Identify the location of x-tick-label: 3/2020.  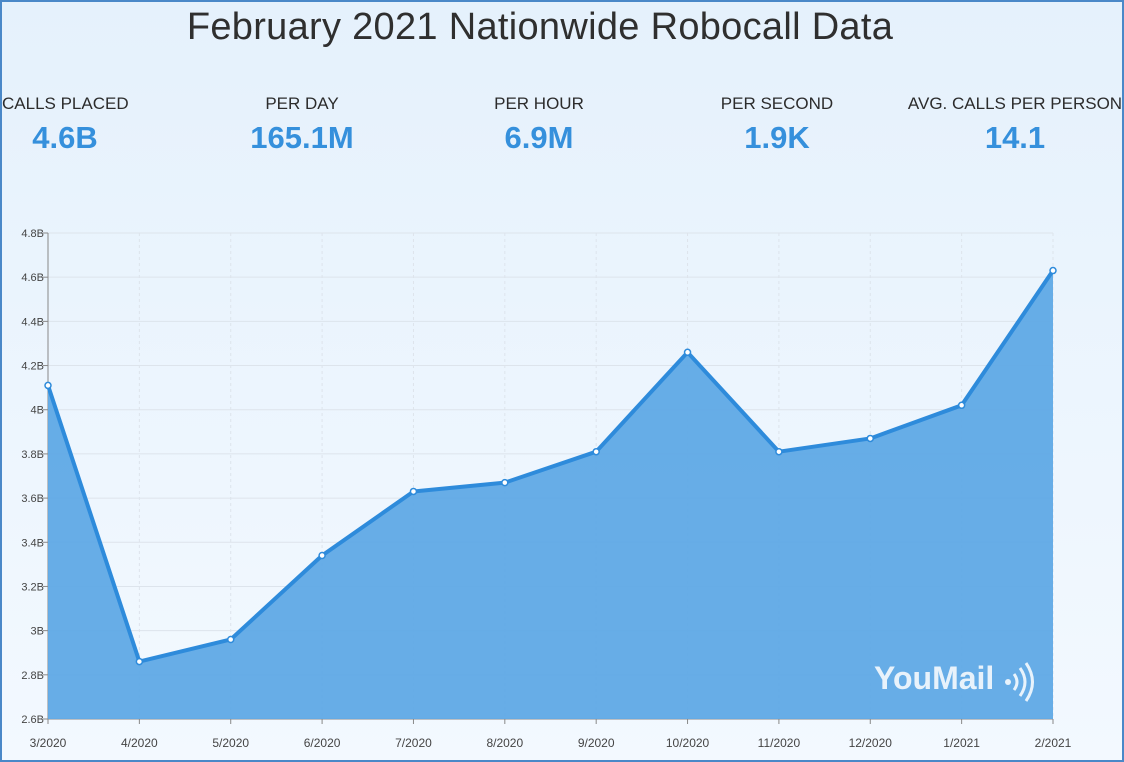
(48, 743).